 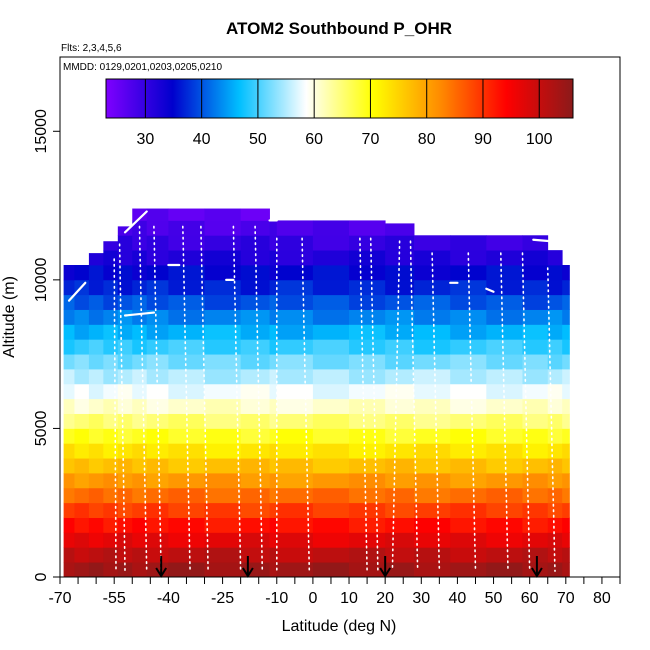 What do you see at coordinates (339, 98) in the screenshot?
I see `colorbar-fill` at bounding box center [339, 98].